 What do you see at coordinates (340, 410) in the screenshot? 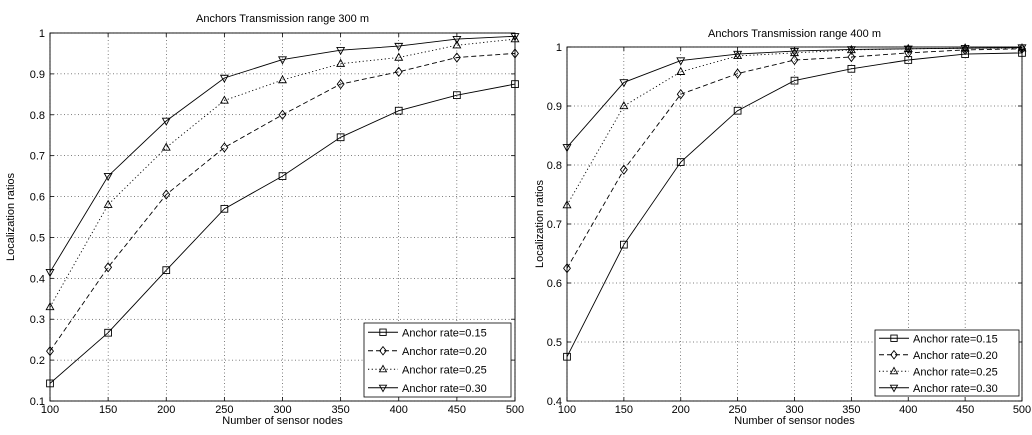
I see `x-tick-label: 350` at bounding box center [340, 410].